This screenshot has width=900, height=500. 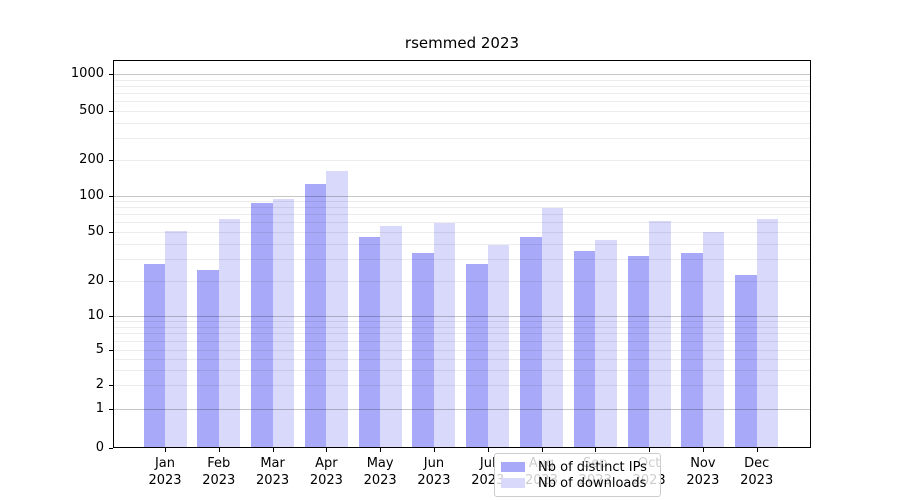 I want to click on legend-row-distinct-ips: Nb of distinct IPs, so click(x=576, y=467).